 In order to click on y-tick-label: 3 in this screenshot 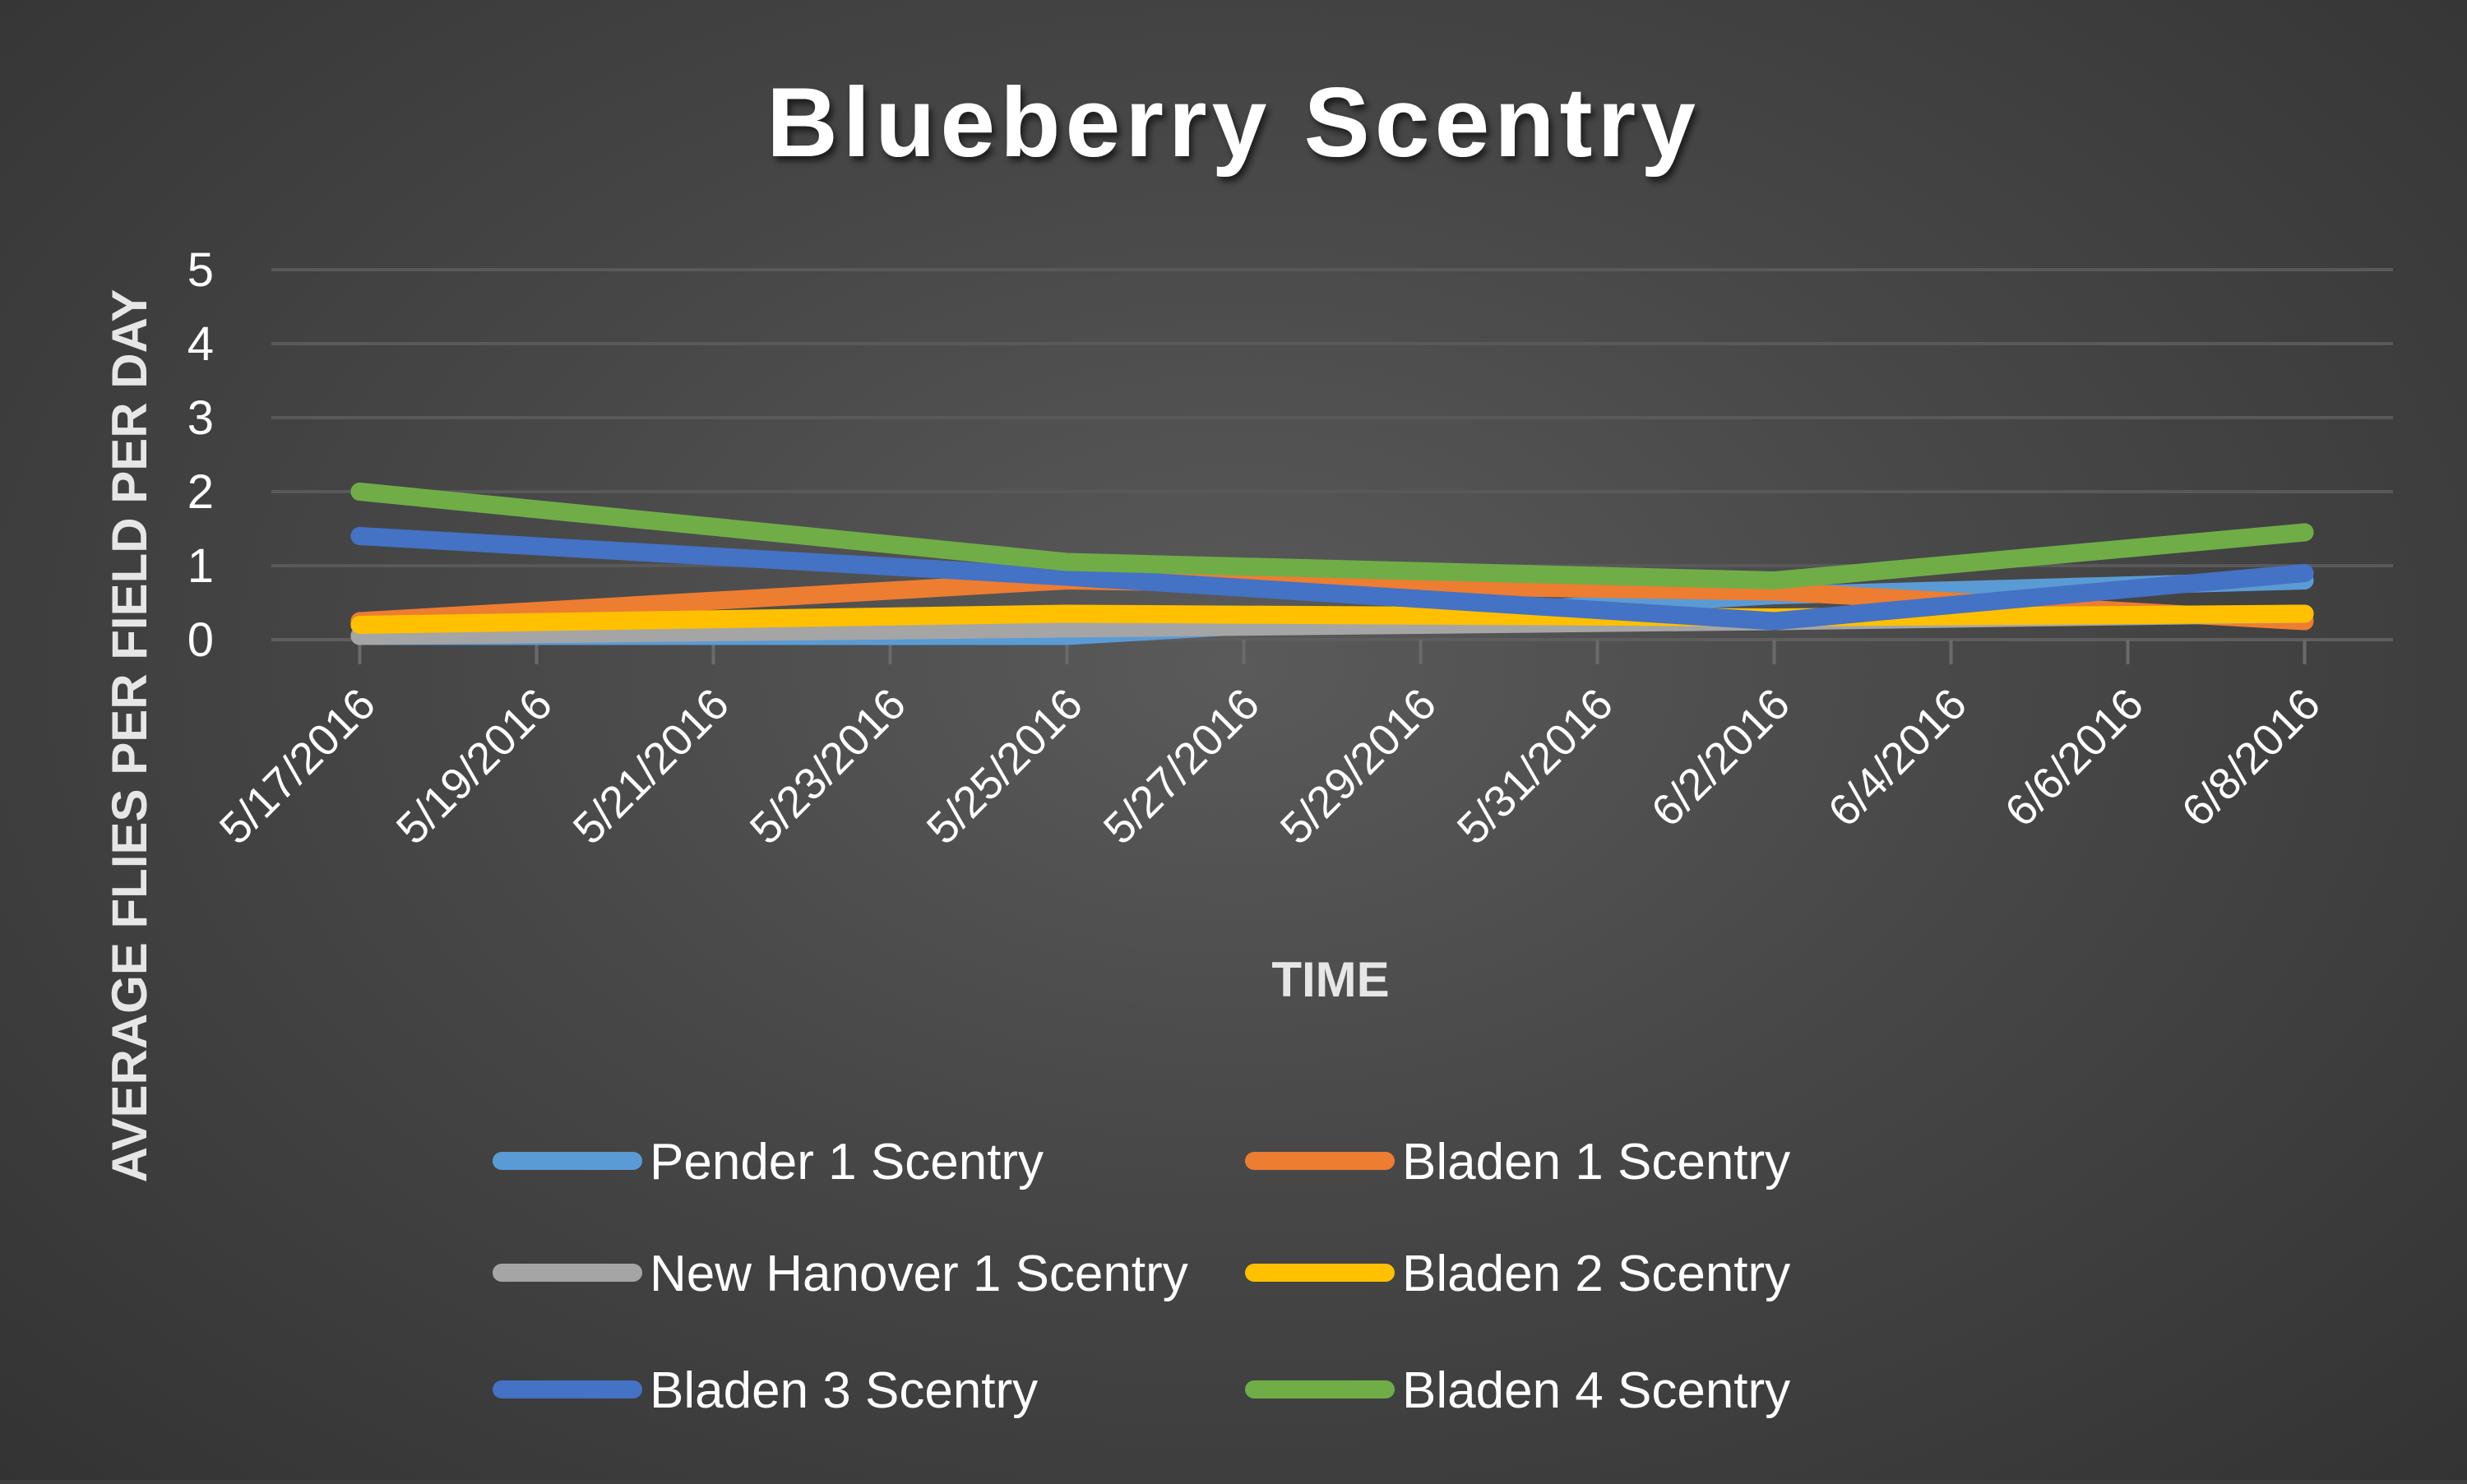, I will do `click(200, 418)`.